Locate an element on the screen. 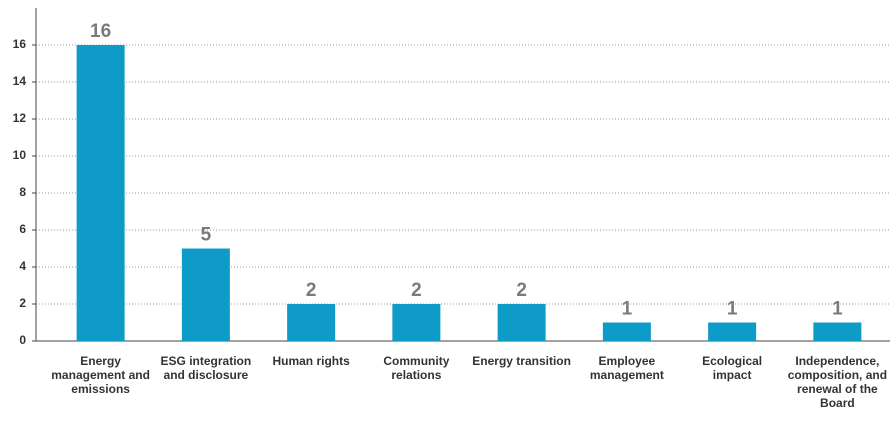  y-tick-label: 8 is located at coordinates (22, 192).